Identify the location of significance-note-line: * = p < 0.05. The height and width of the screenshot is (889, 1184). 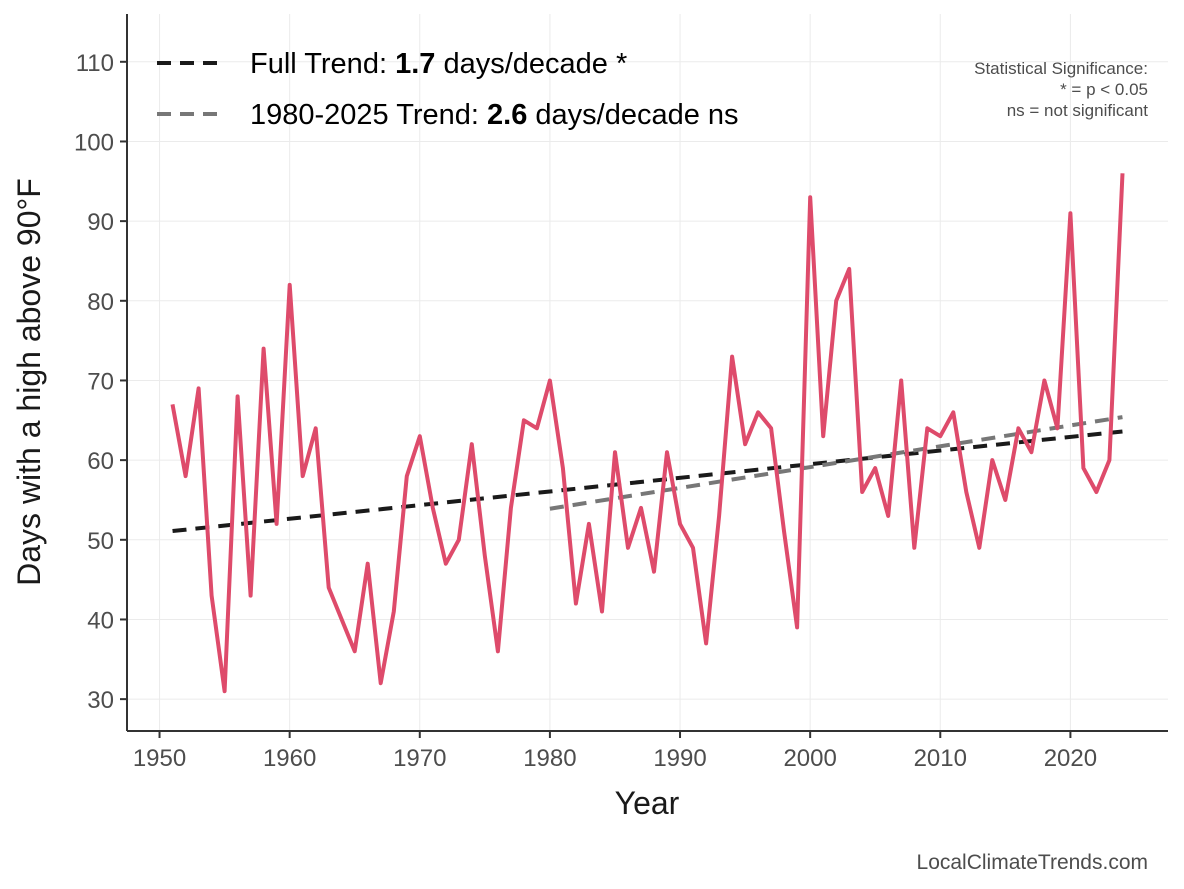
(1104, 89).